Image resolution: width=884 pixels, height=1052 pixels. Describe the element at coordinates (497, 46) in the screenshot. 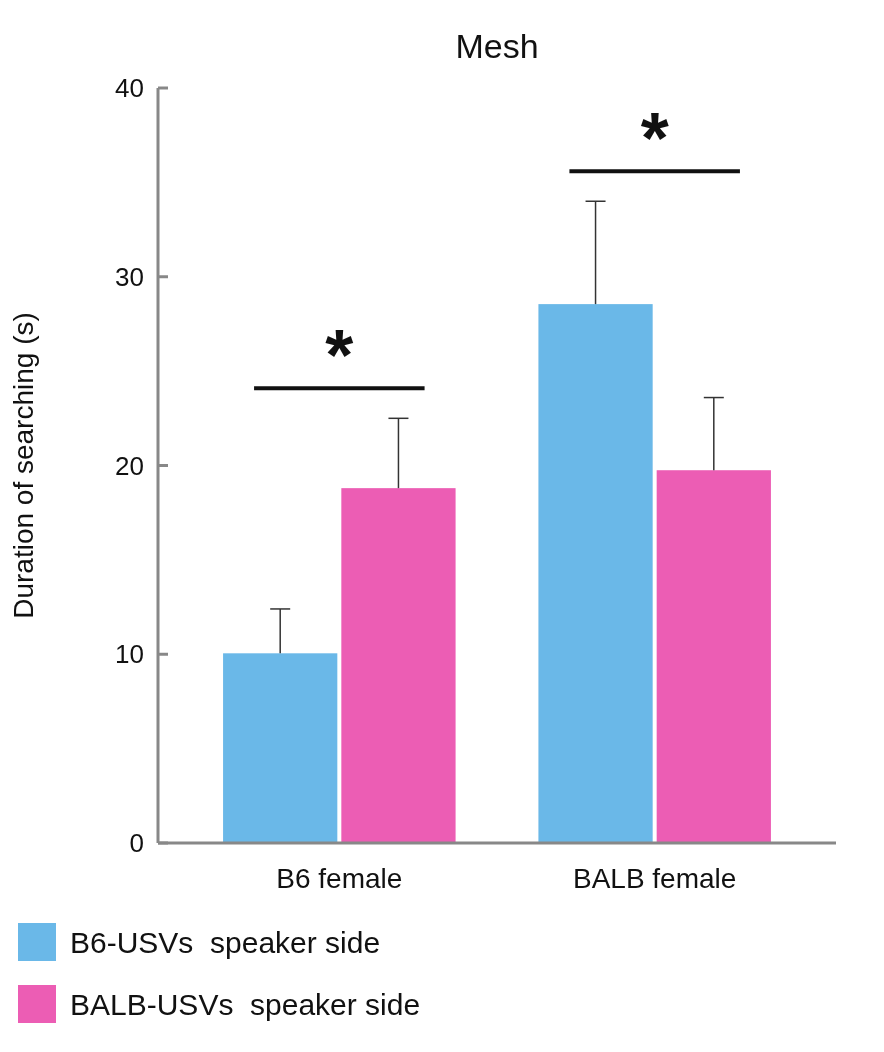

I see `chart-title: Mesh` at that location.